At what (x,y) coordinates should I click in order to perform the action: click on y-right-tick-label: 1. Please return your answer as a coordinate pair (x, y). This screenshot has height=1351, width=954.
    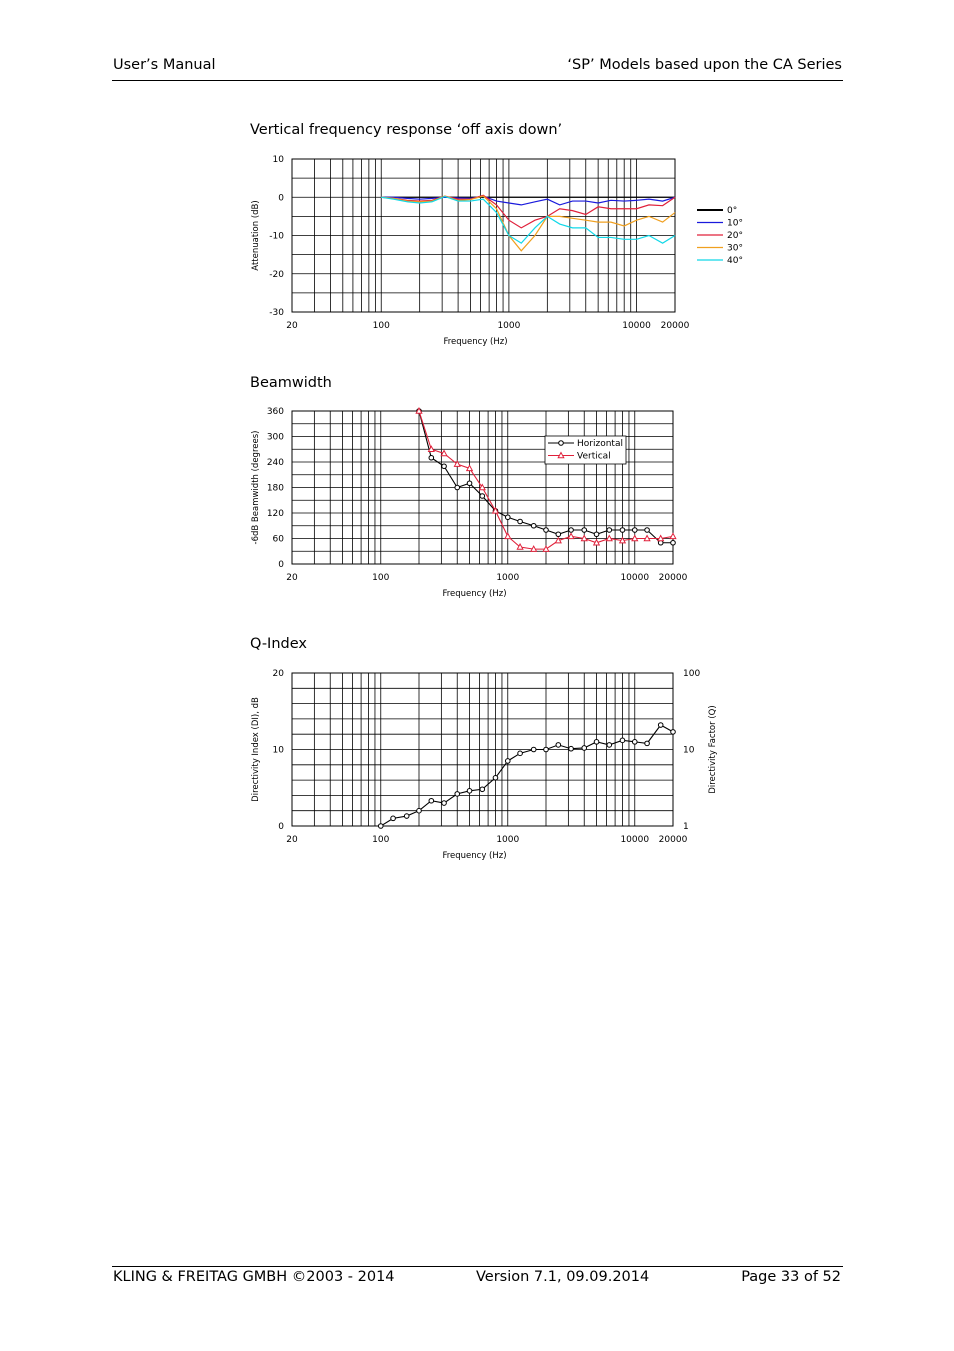
    Looking at the image, I should click on (686, 827).